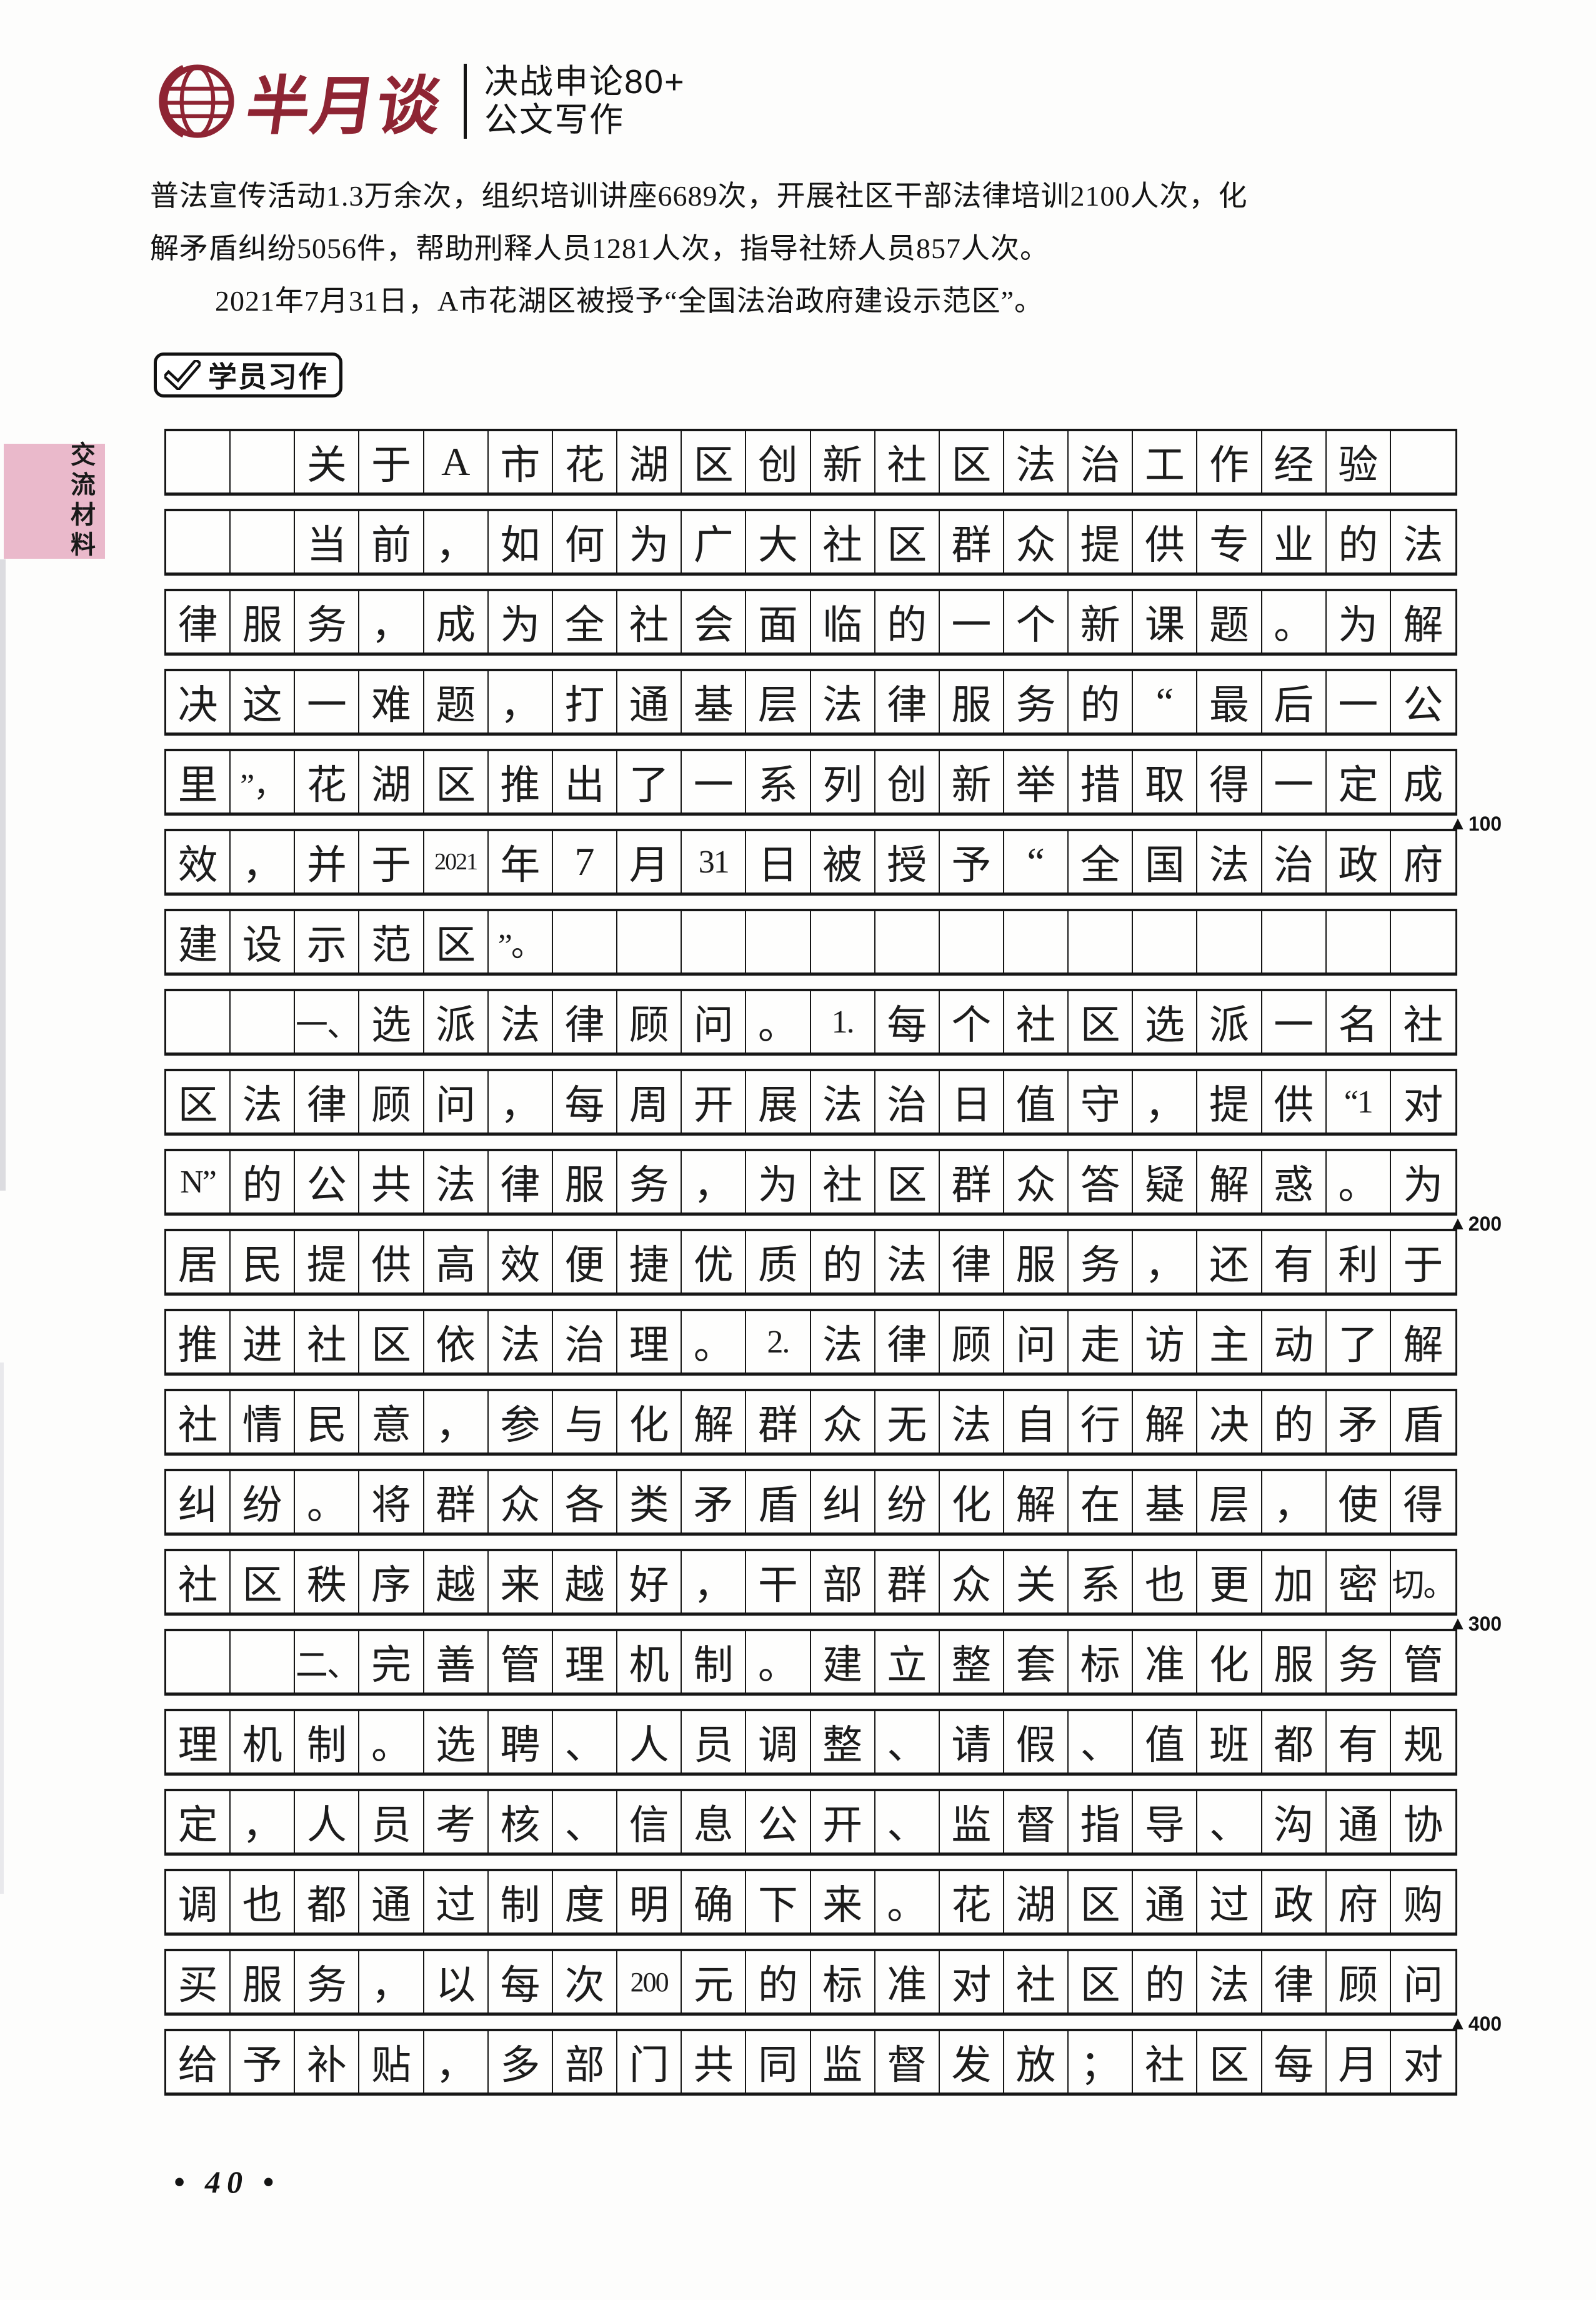 This screenshot has height=2300, width=1596. I want to click on essay-grid-cell: 这, so click(263, 701).